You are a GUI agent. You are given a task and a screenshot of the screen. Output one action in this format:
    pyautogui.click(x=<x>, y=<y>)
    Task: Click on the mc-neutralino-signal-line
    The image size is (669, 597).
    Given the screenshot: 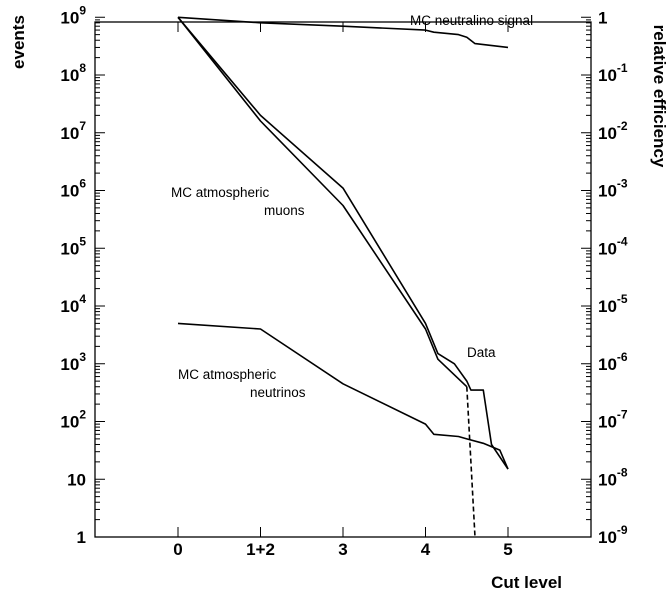 What is the action you would take?
    pyautogui.click(x=343, y=32)
    